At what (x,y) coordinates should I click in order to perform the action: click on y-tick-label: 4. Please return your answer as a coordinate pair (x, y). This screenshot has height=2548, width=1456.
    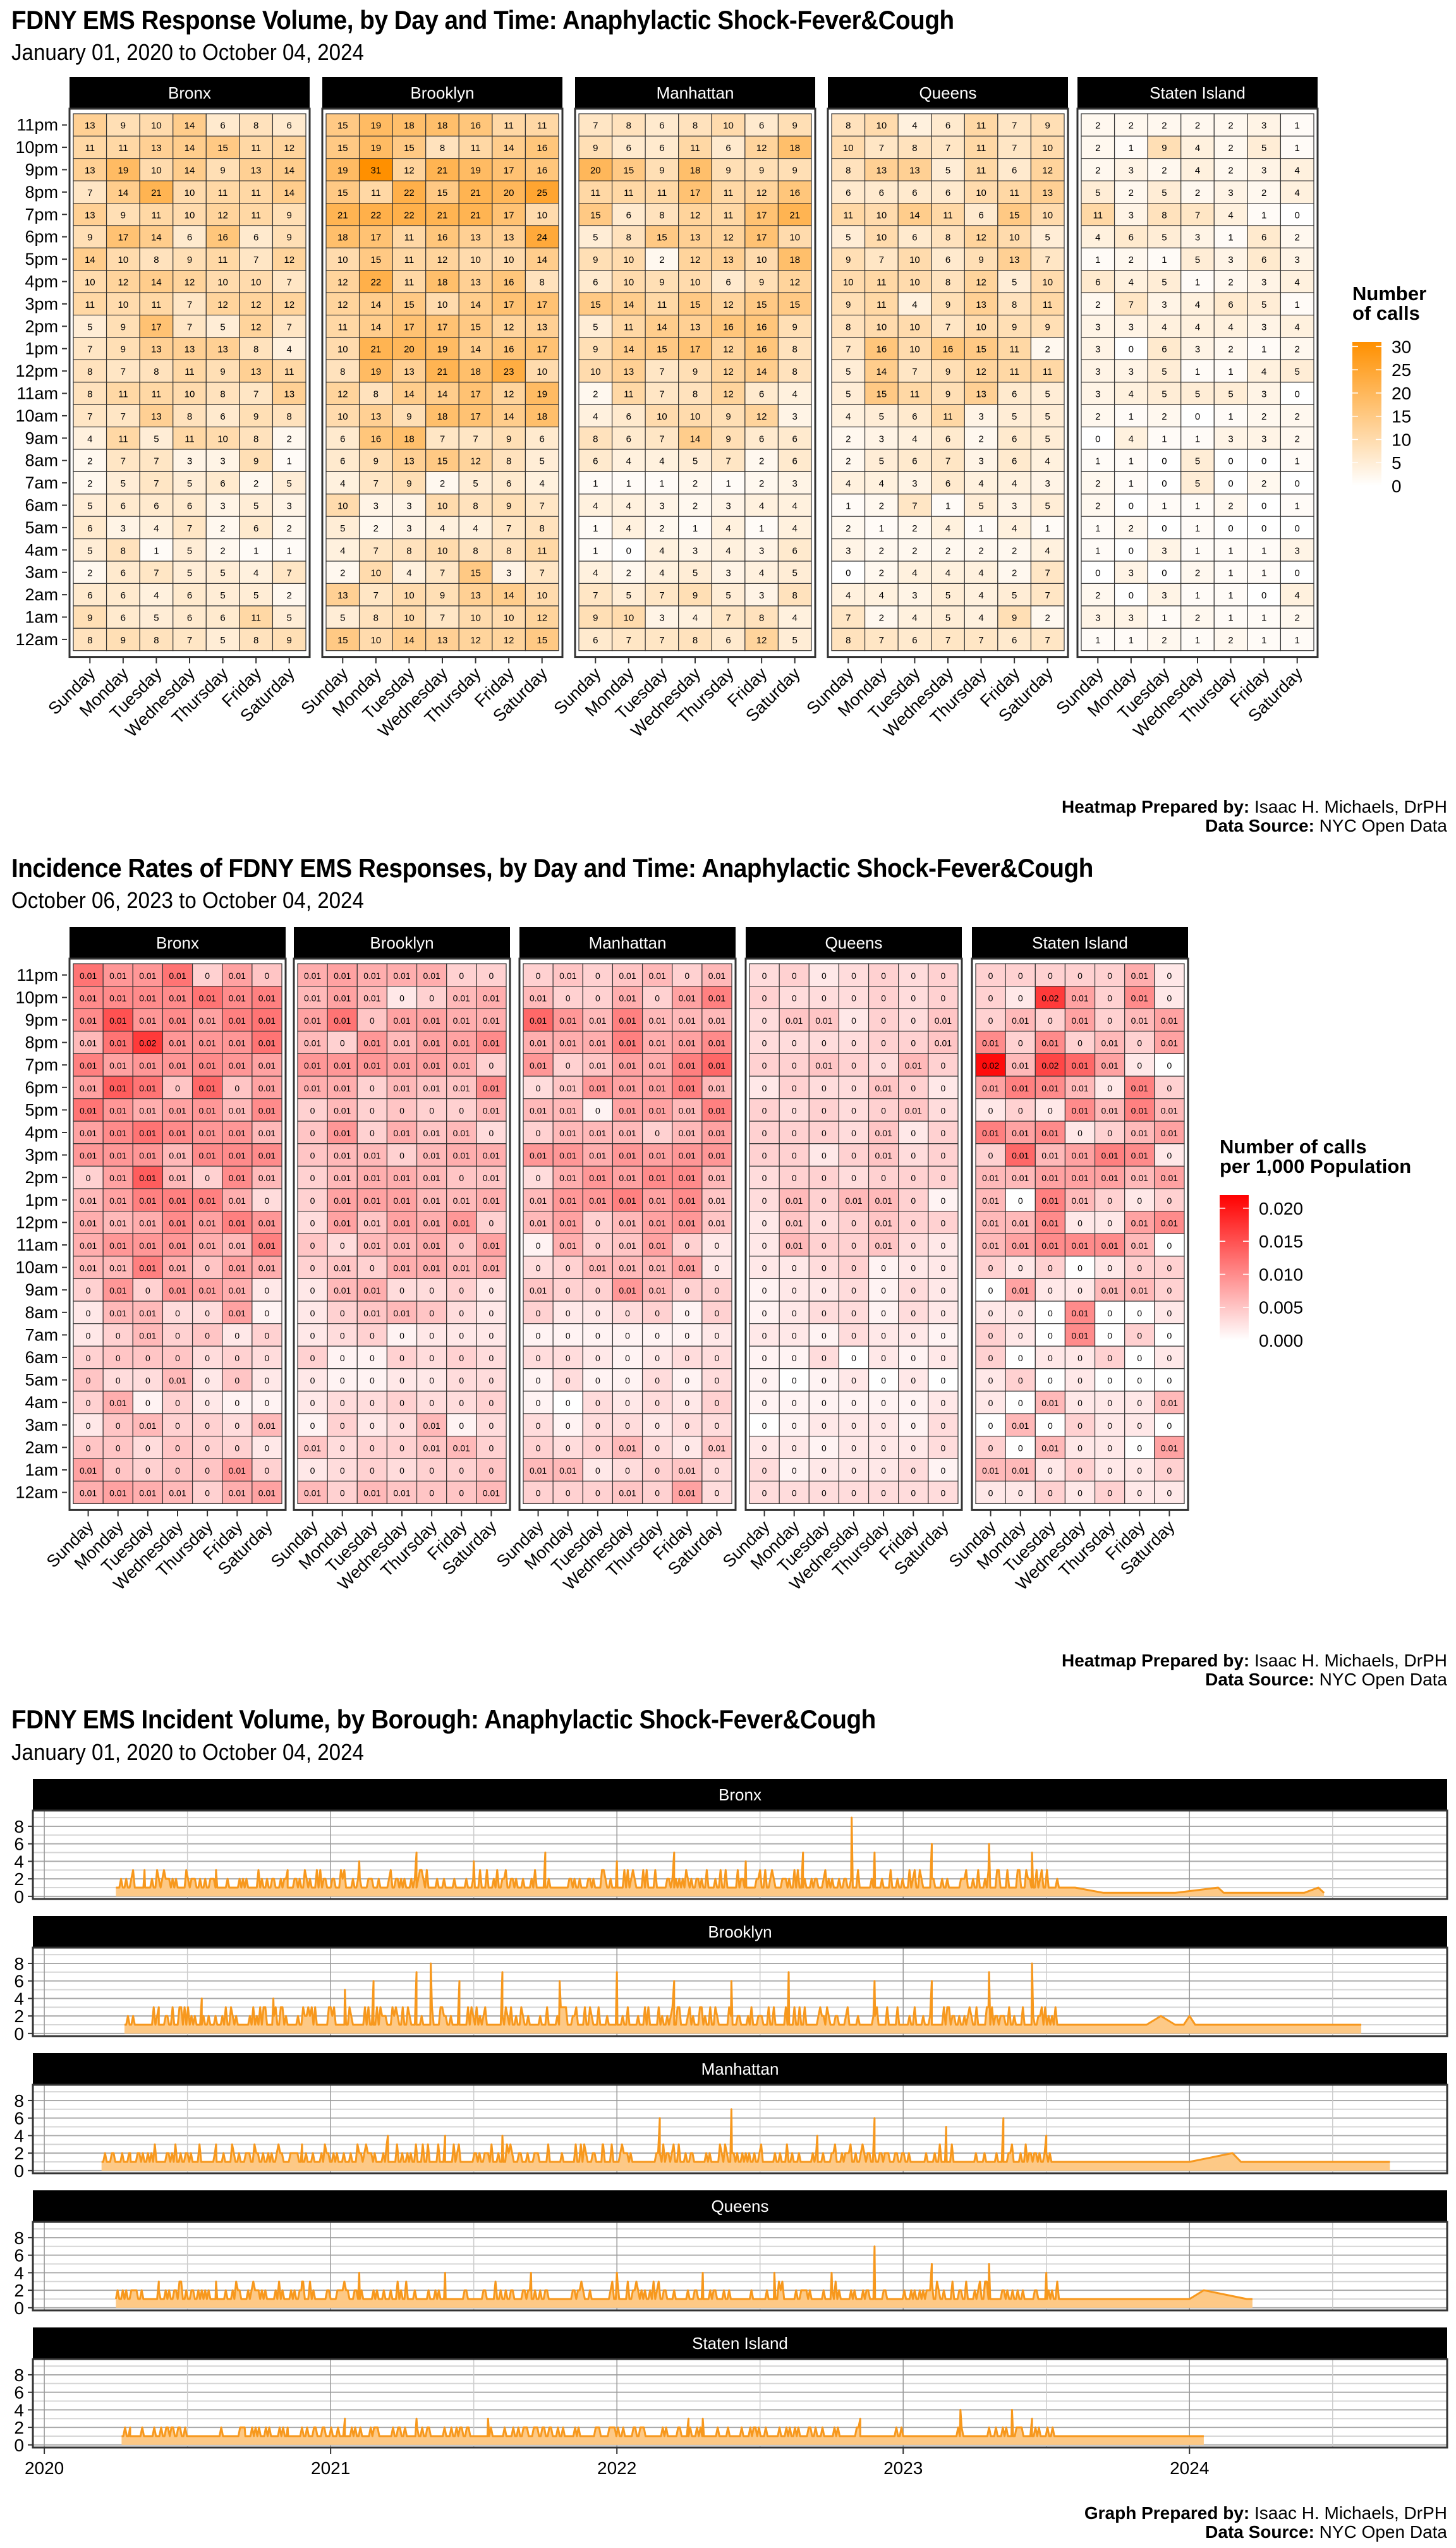
    Looking at the image, I should click on (19, 2273).